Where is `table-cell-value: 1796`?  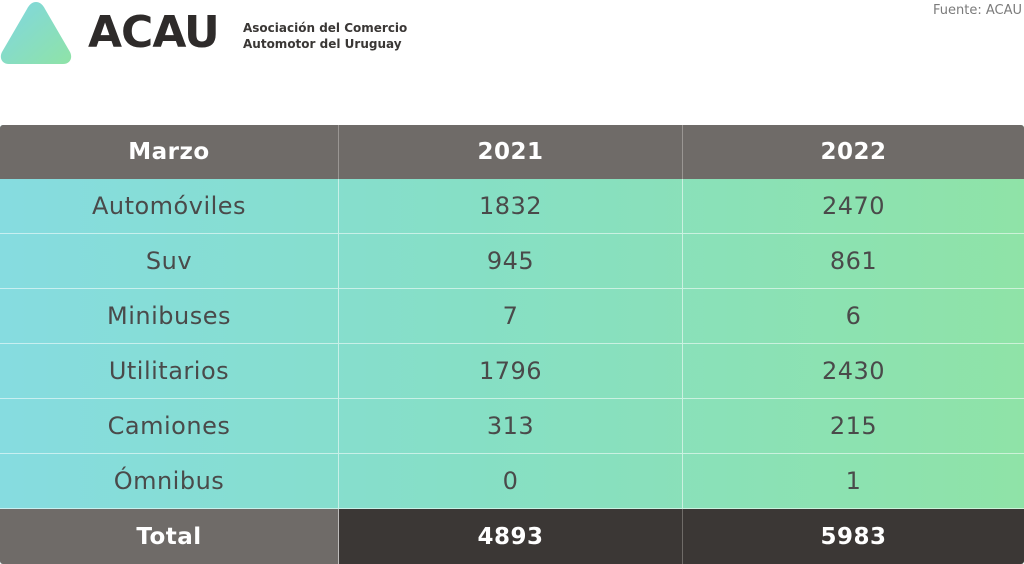 table-cell-value: 1796 is located at coordinates (511, 371).